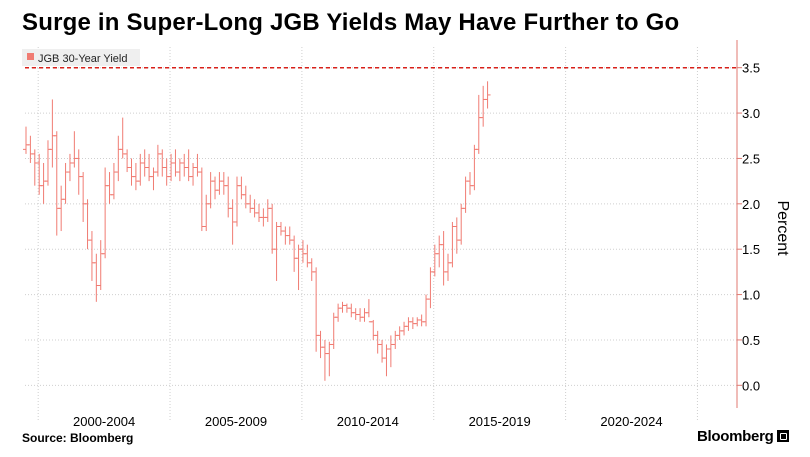 This screenshot has height=457, width=810. Describe the element at coordinates (500, 421) in the screenshot. I see `x-tick-label: 2015-2019` at that location.